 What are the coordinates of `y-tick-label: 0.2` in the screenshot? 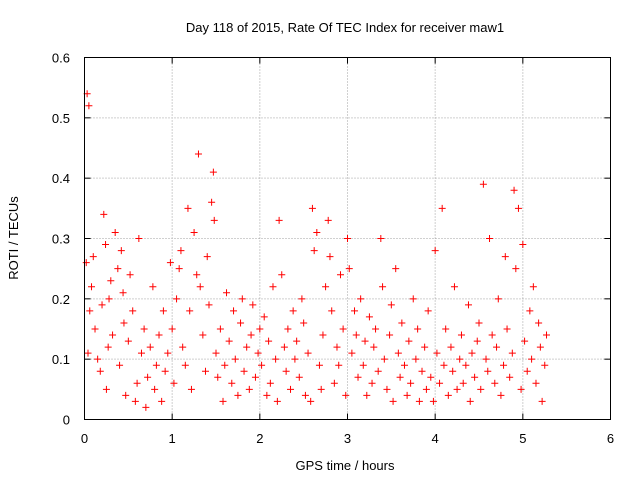 It's located at (61, 299).